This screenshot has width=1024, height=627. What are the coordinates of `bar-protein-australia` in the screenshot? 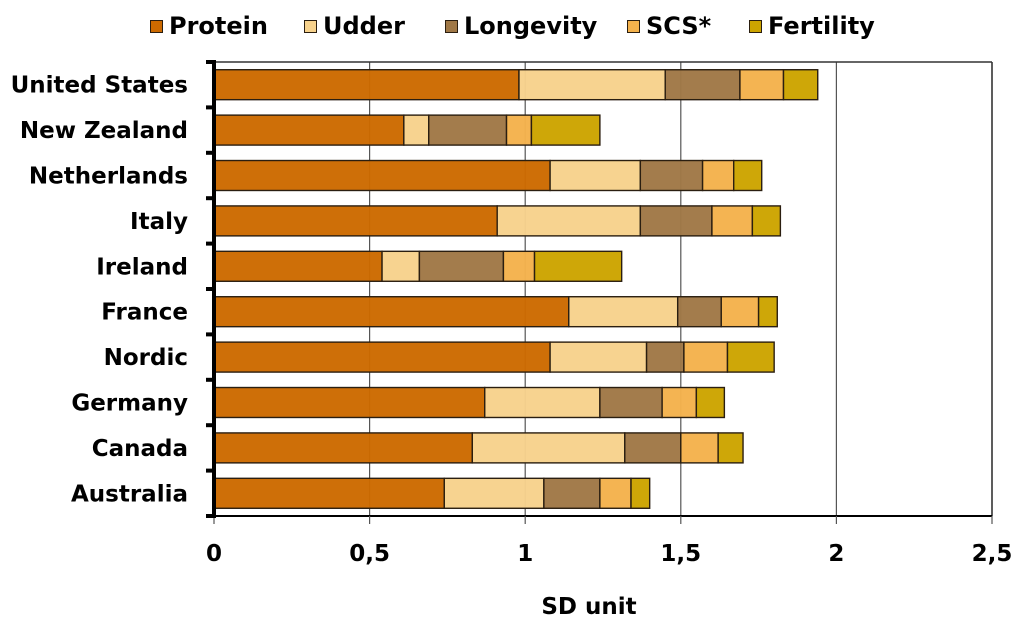 It's located at (329, 493).